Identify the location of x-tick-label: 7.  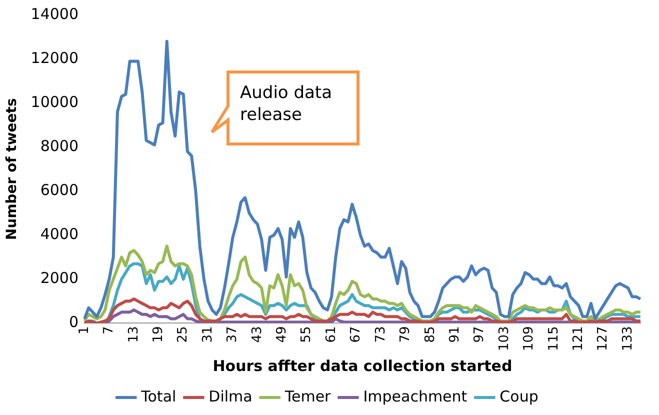
(109, 330).